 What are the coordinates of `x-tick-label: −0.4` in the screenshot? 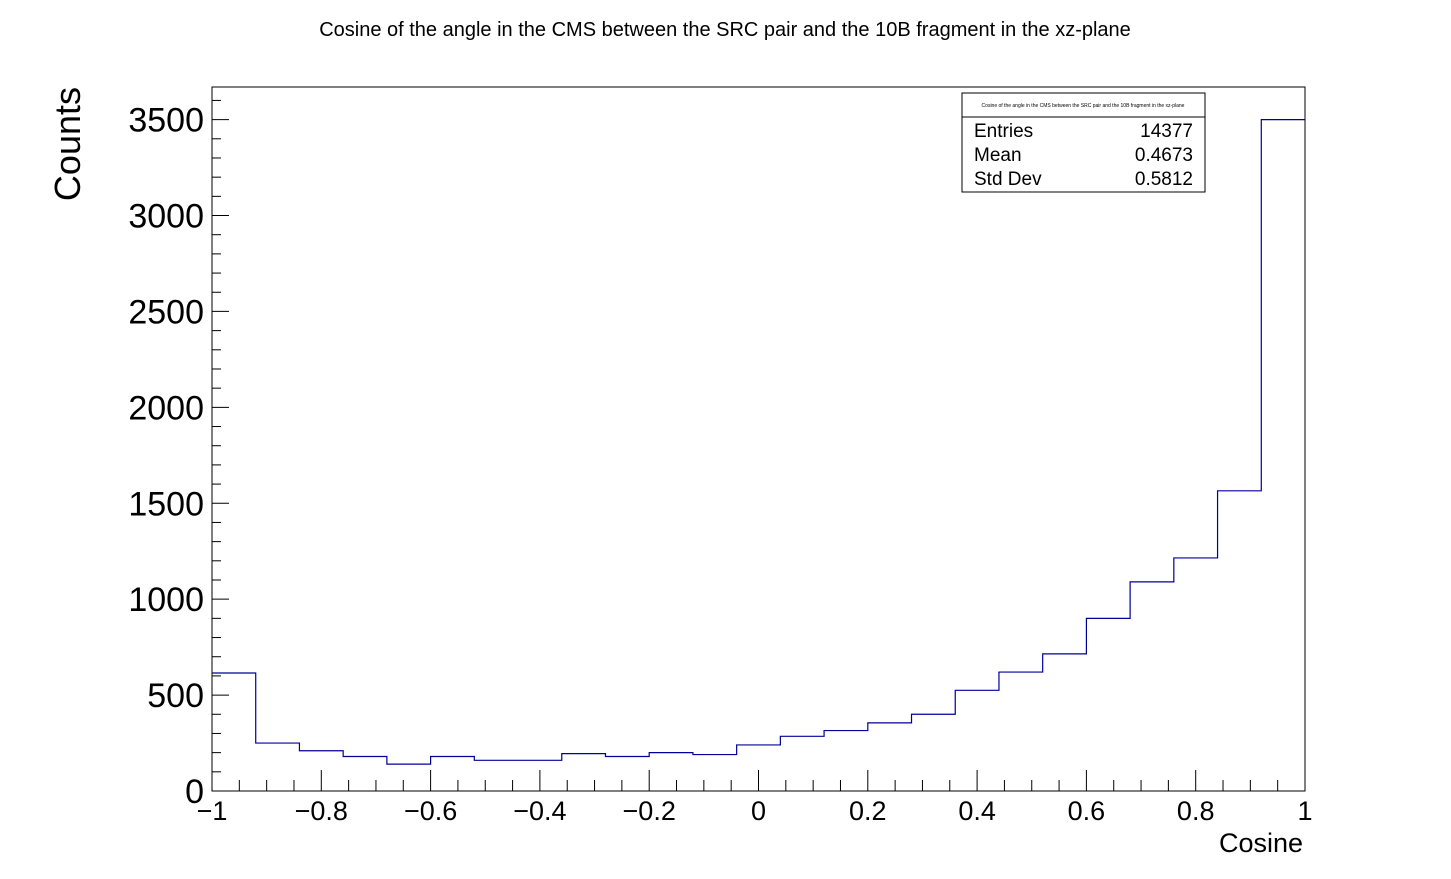 It's located at (539, 811).